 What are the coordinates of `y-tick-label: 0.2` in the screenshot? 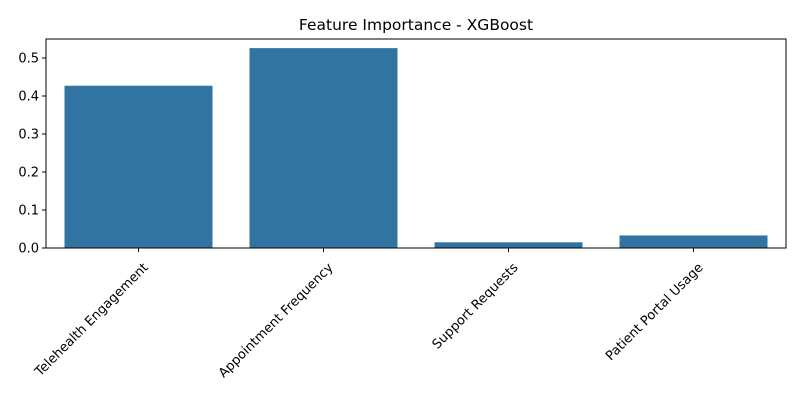 It's located at (28, 173).